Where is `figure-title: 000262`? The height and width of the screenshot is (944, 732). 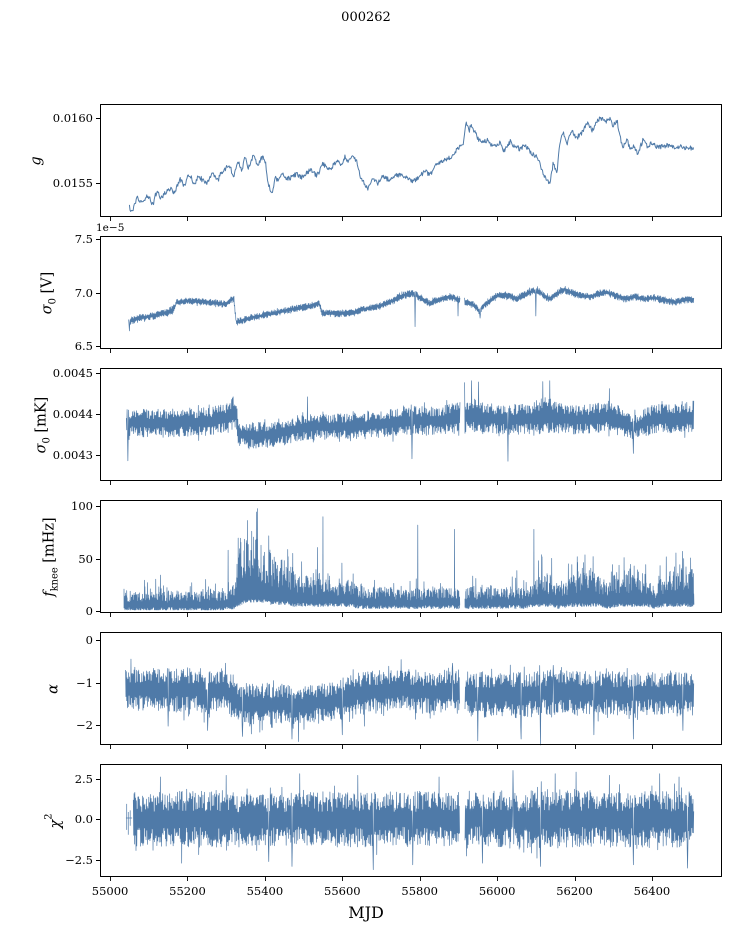
figure-title: 000262 is located at coordinates (366, 17).